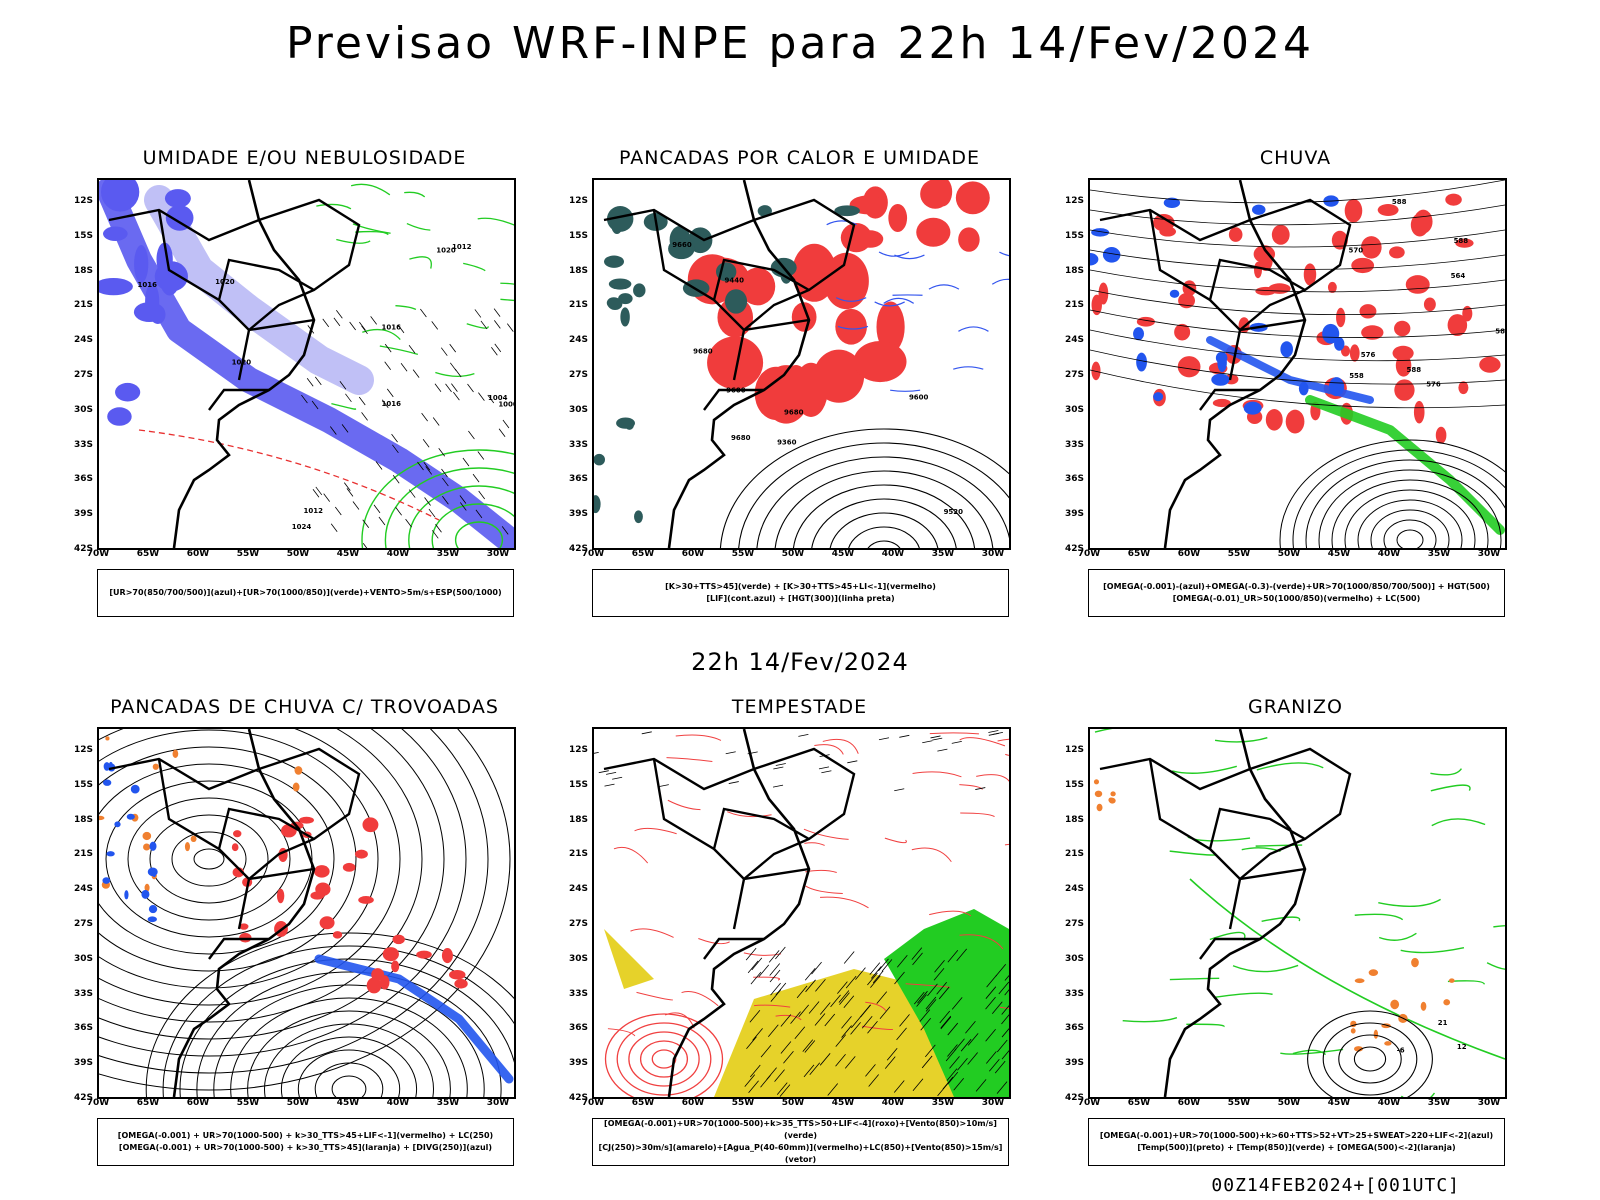 The image size is (1600, 1200). Describe the element at coordinates (1239, 1103) in the screenshot. I see `longitude-tick-label: 55W` at that location.